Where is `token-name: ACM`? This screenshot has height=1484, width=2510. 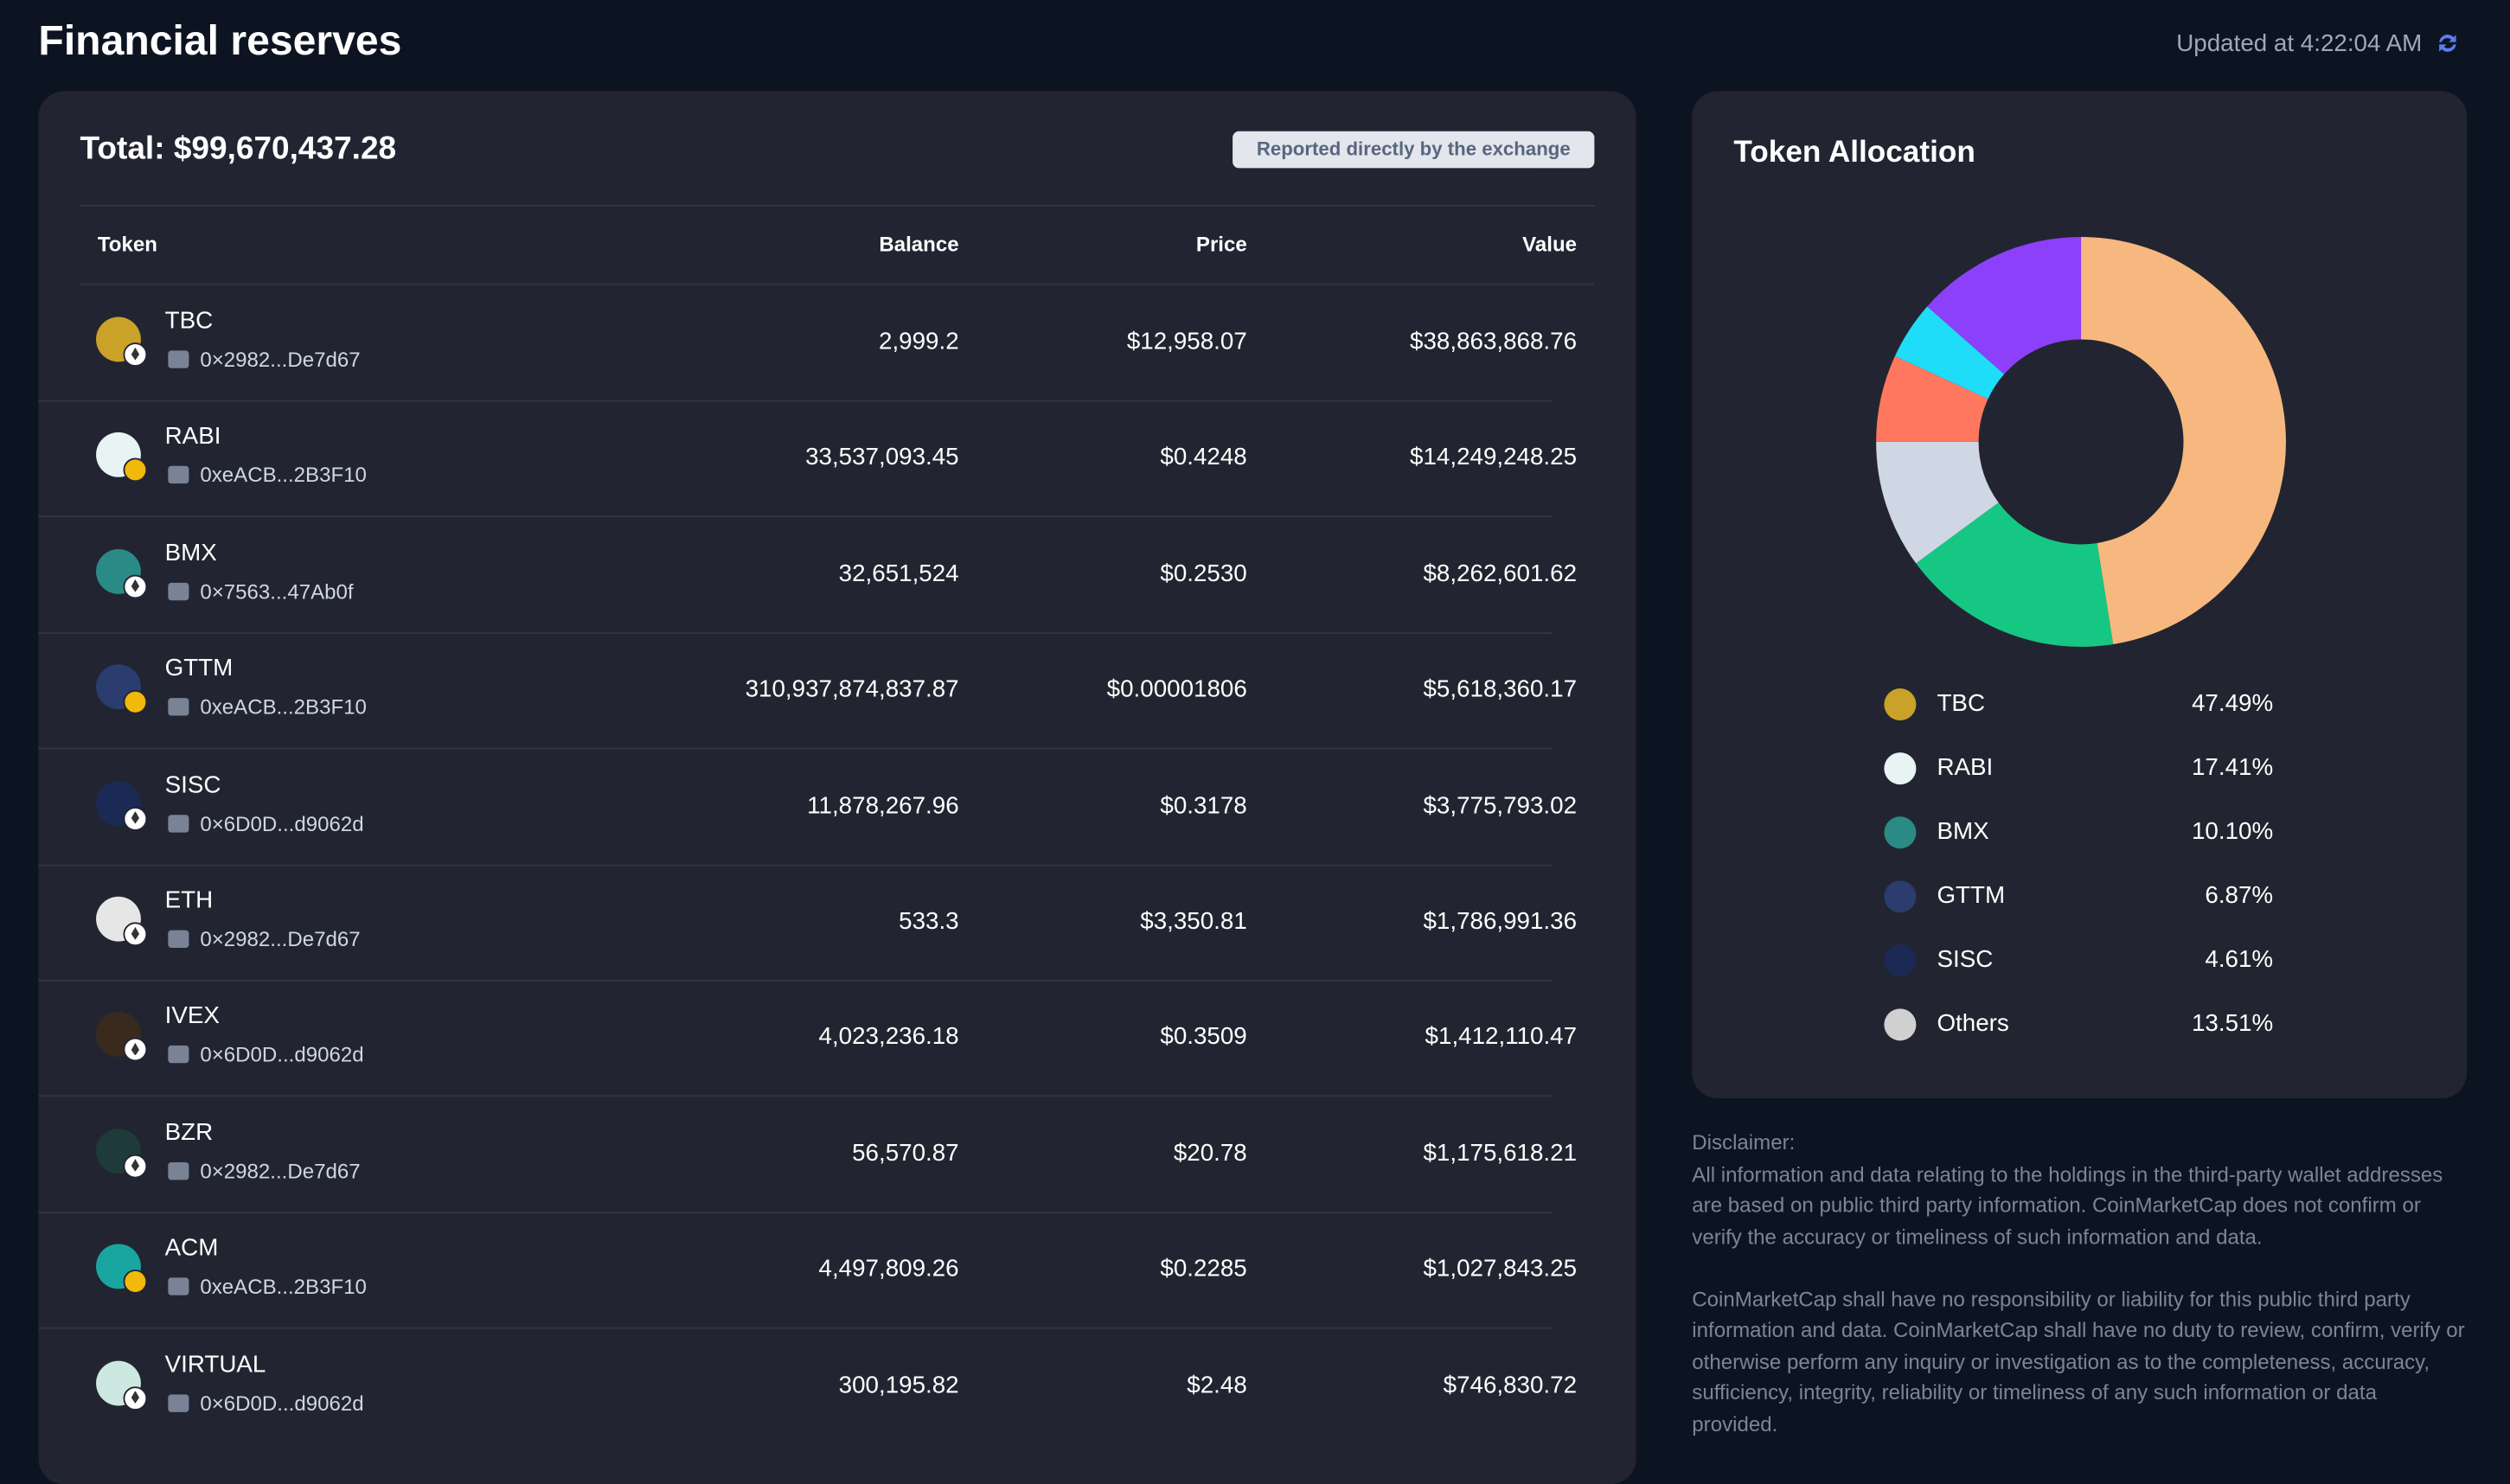
token-name: ACM is located at coordinates (191, 1249).